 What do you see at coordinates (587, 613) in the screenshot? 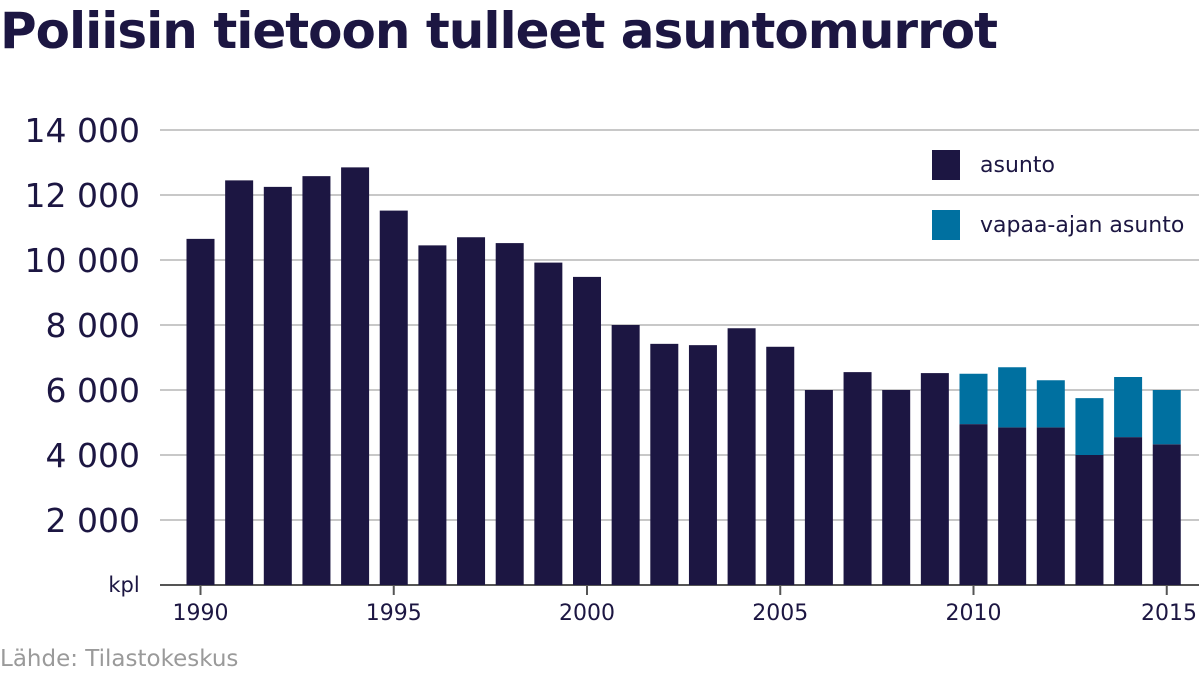
I see `x-tick-label: 2000` at bounding box center [587, 613].